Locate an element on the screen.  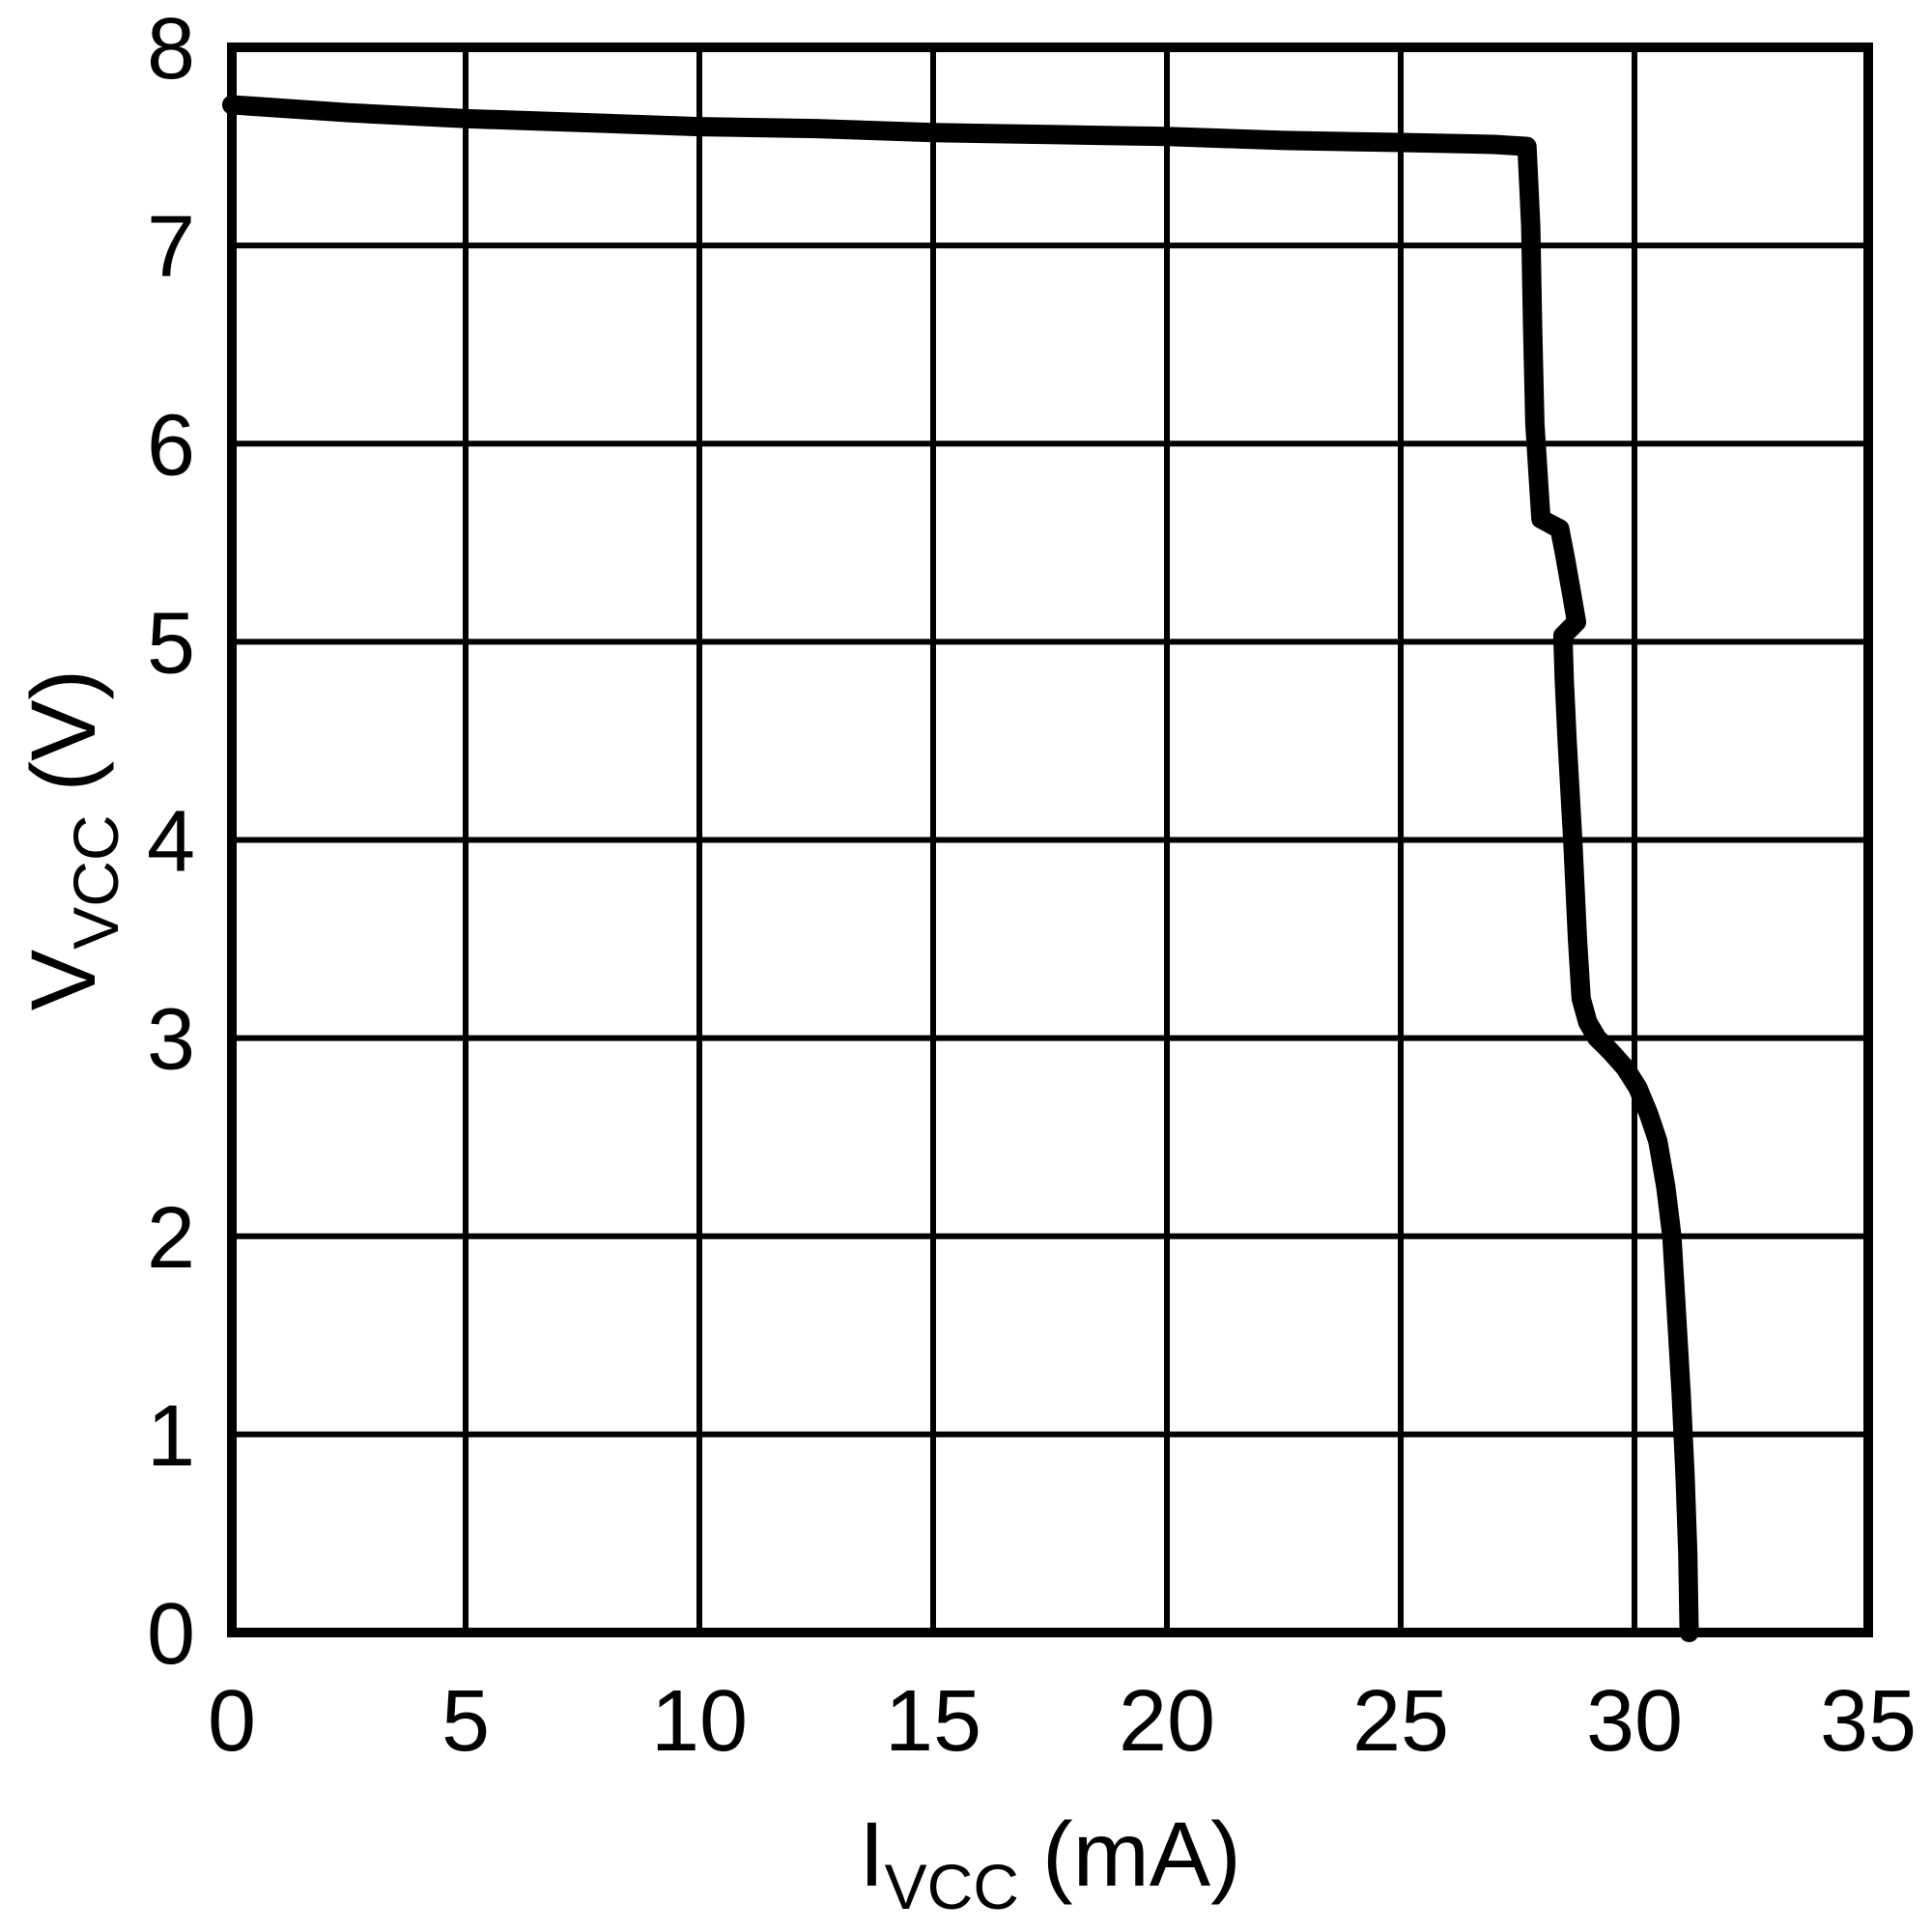
x-tick-label-20: 20 is located at coordinates (1167, 1721).